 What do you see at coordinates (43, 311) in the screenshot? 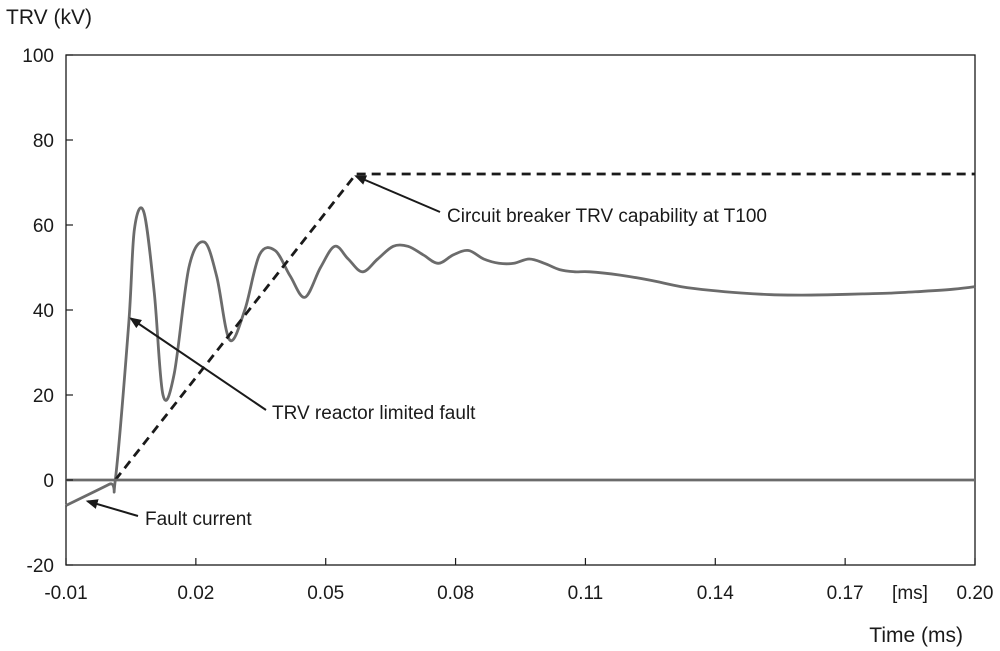
I see `y-tick-label: 40` at bounding box center [43, 311].